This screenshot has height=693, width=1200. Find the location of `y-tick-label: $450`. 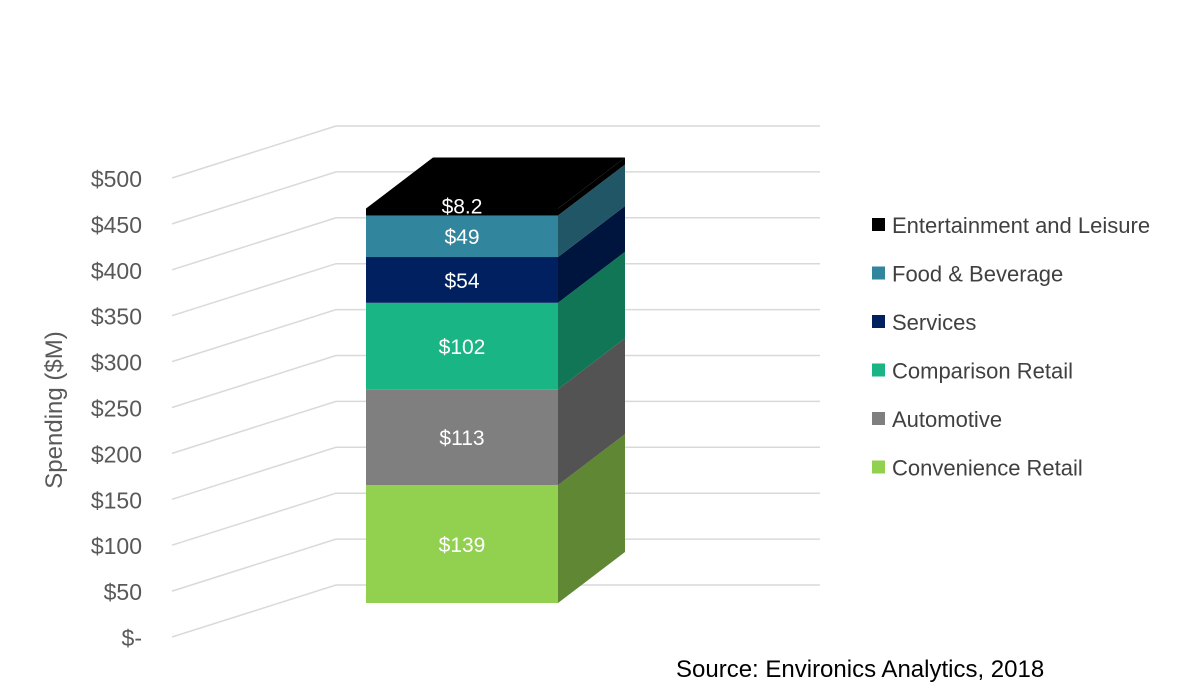

y-tick-label: $450 is located at coordinates (116, 225).